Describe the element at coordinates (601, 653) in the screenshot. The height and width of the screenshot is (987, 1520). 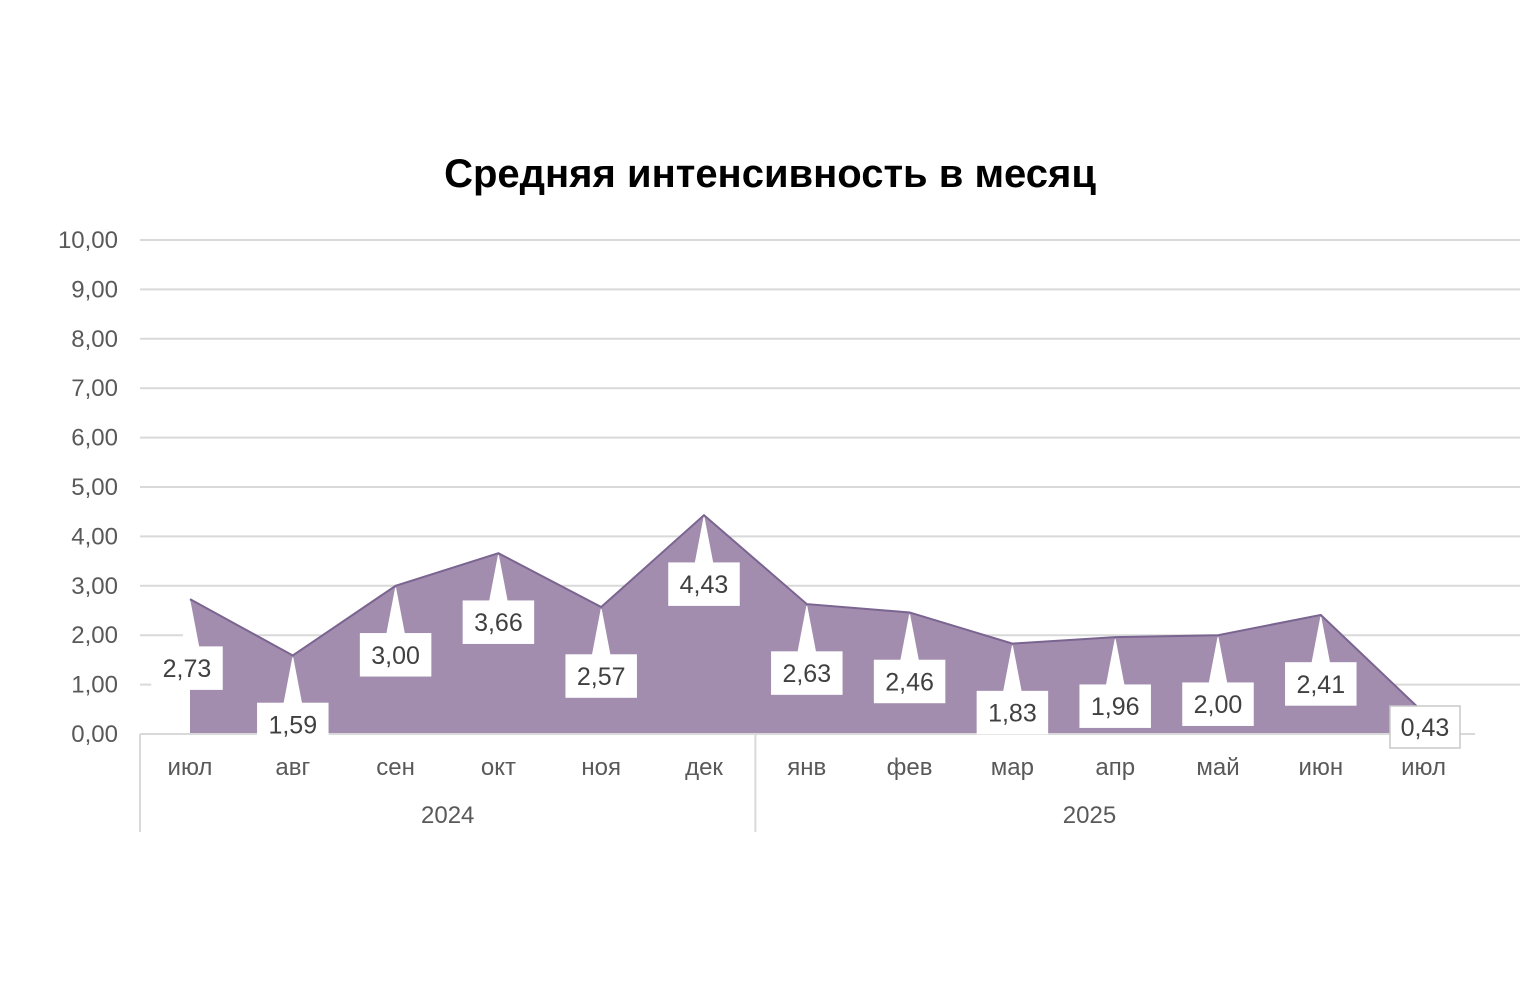
I see `data-label: 2,57` at that location.